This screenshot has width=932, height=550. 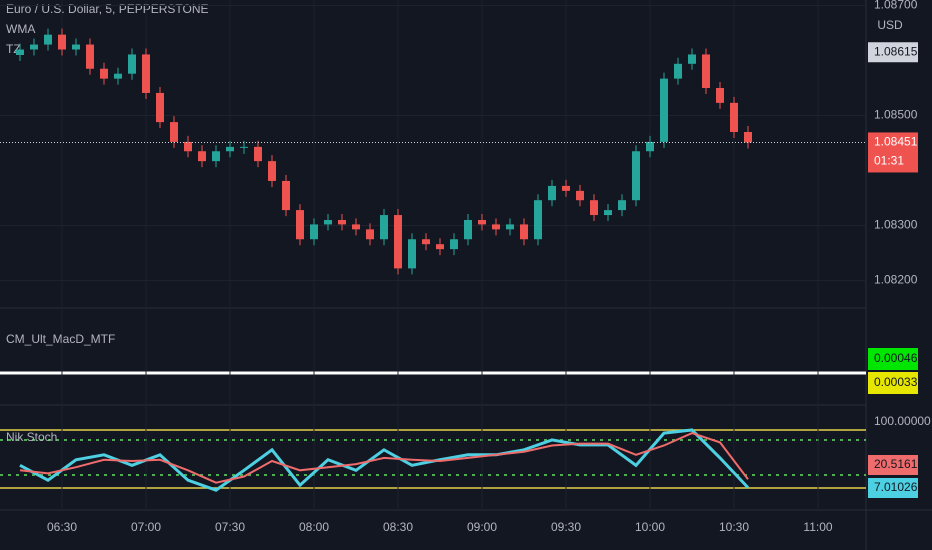 I want to click on x-tick-label: 11:00, so click(x=817, y=527).